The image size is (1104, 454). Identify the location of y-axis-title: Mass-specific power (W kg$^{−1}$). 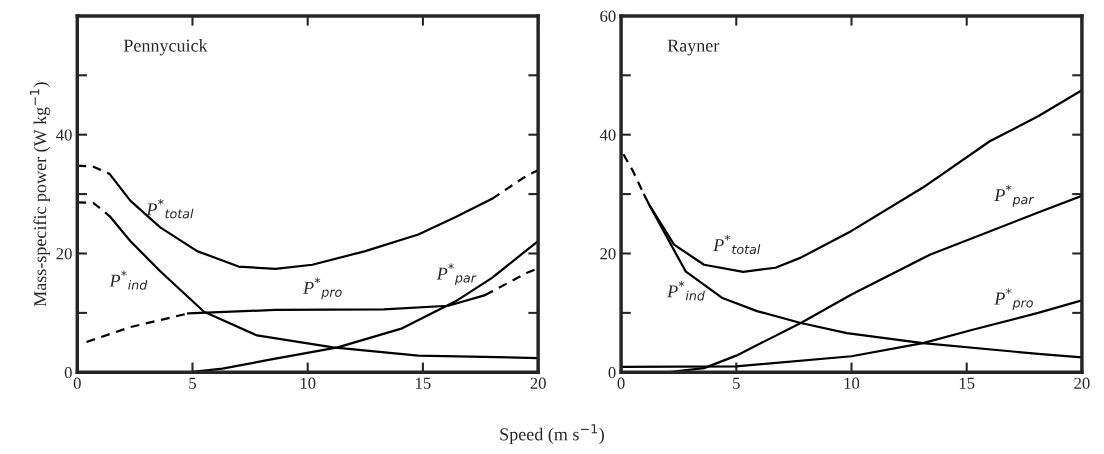
(39, 194).